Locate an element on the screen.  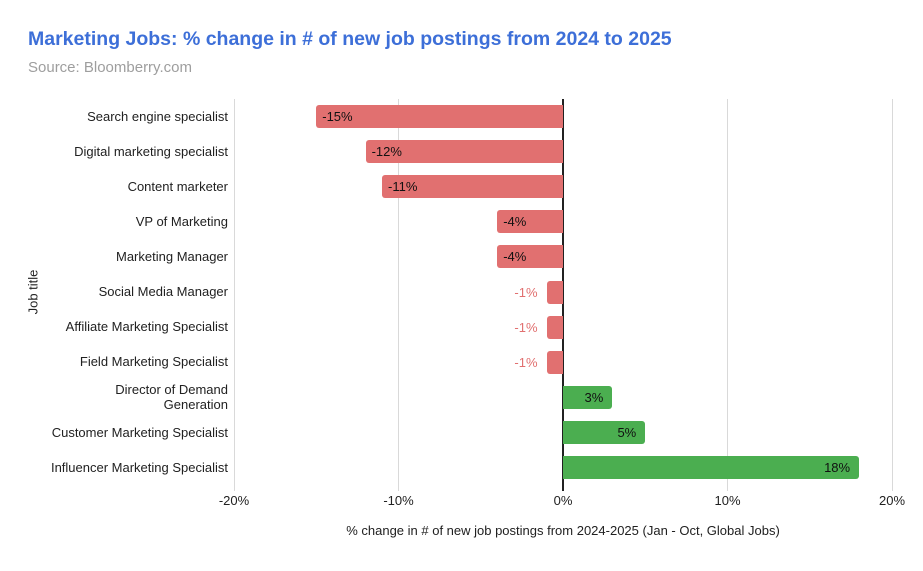
category-label: Director of Demand Generation is located at coordinates (171, 397).